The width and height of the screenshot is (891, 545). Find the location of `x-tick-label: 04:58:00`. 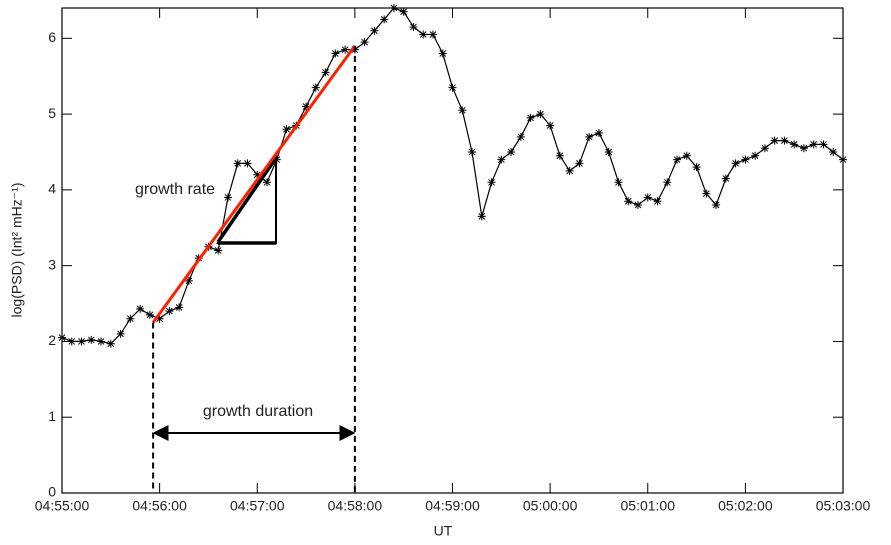

x-tick-label: 04:58:00 is located at coordinates (355, 506).